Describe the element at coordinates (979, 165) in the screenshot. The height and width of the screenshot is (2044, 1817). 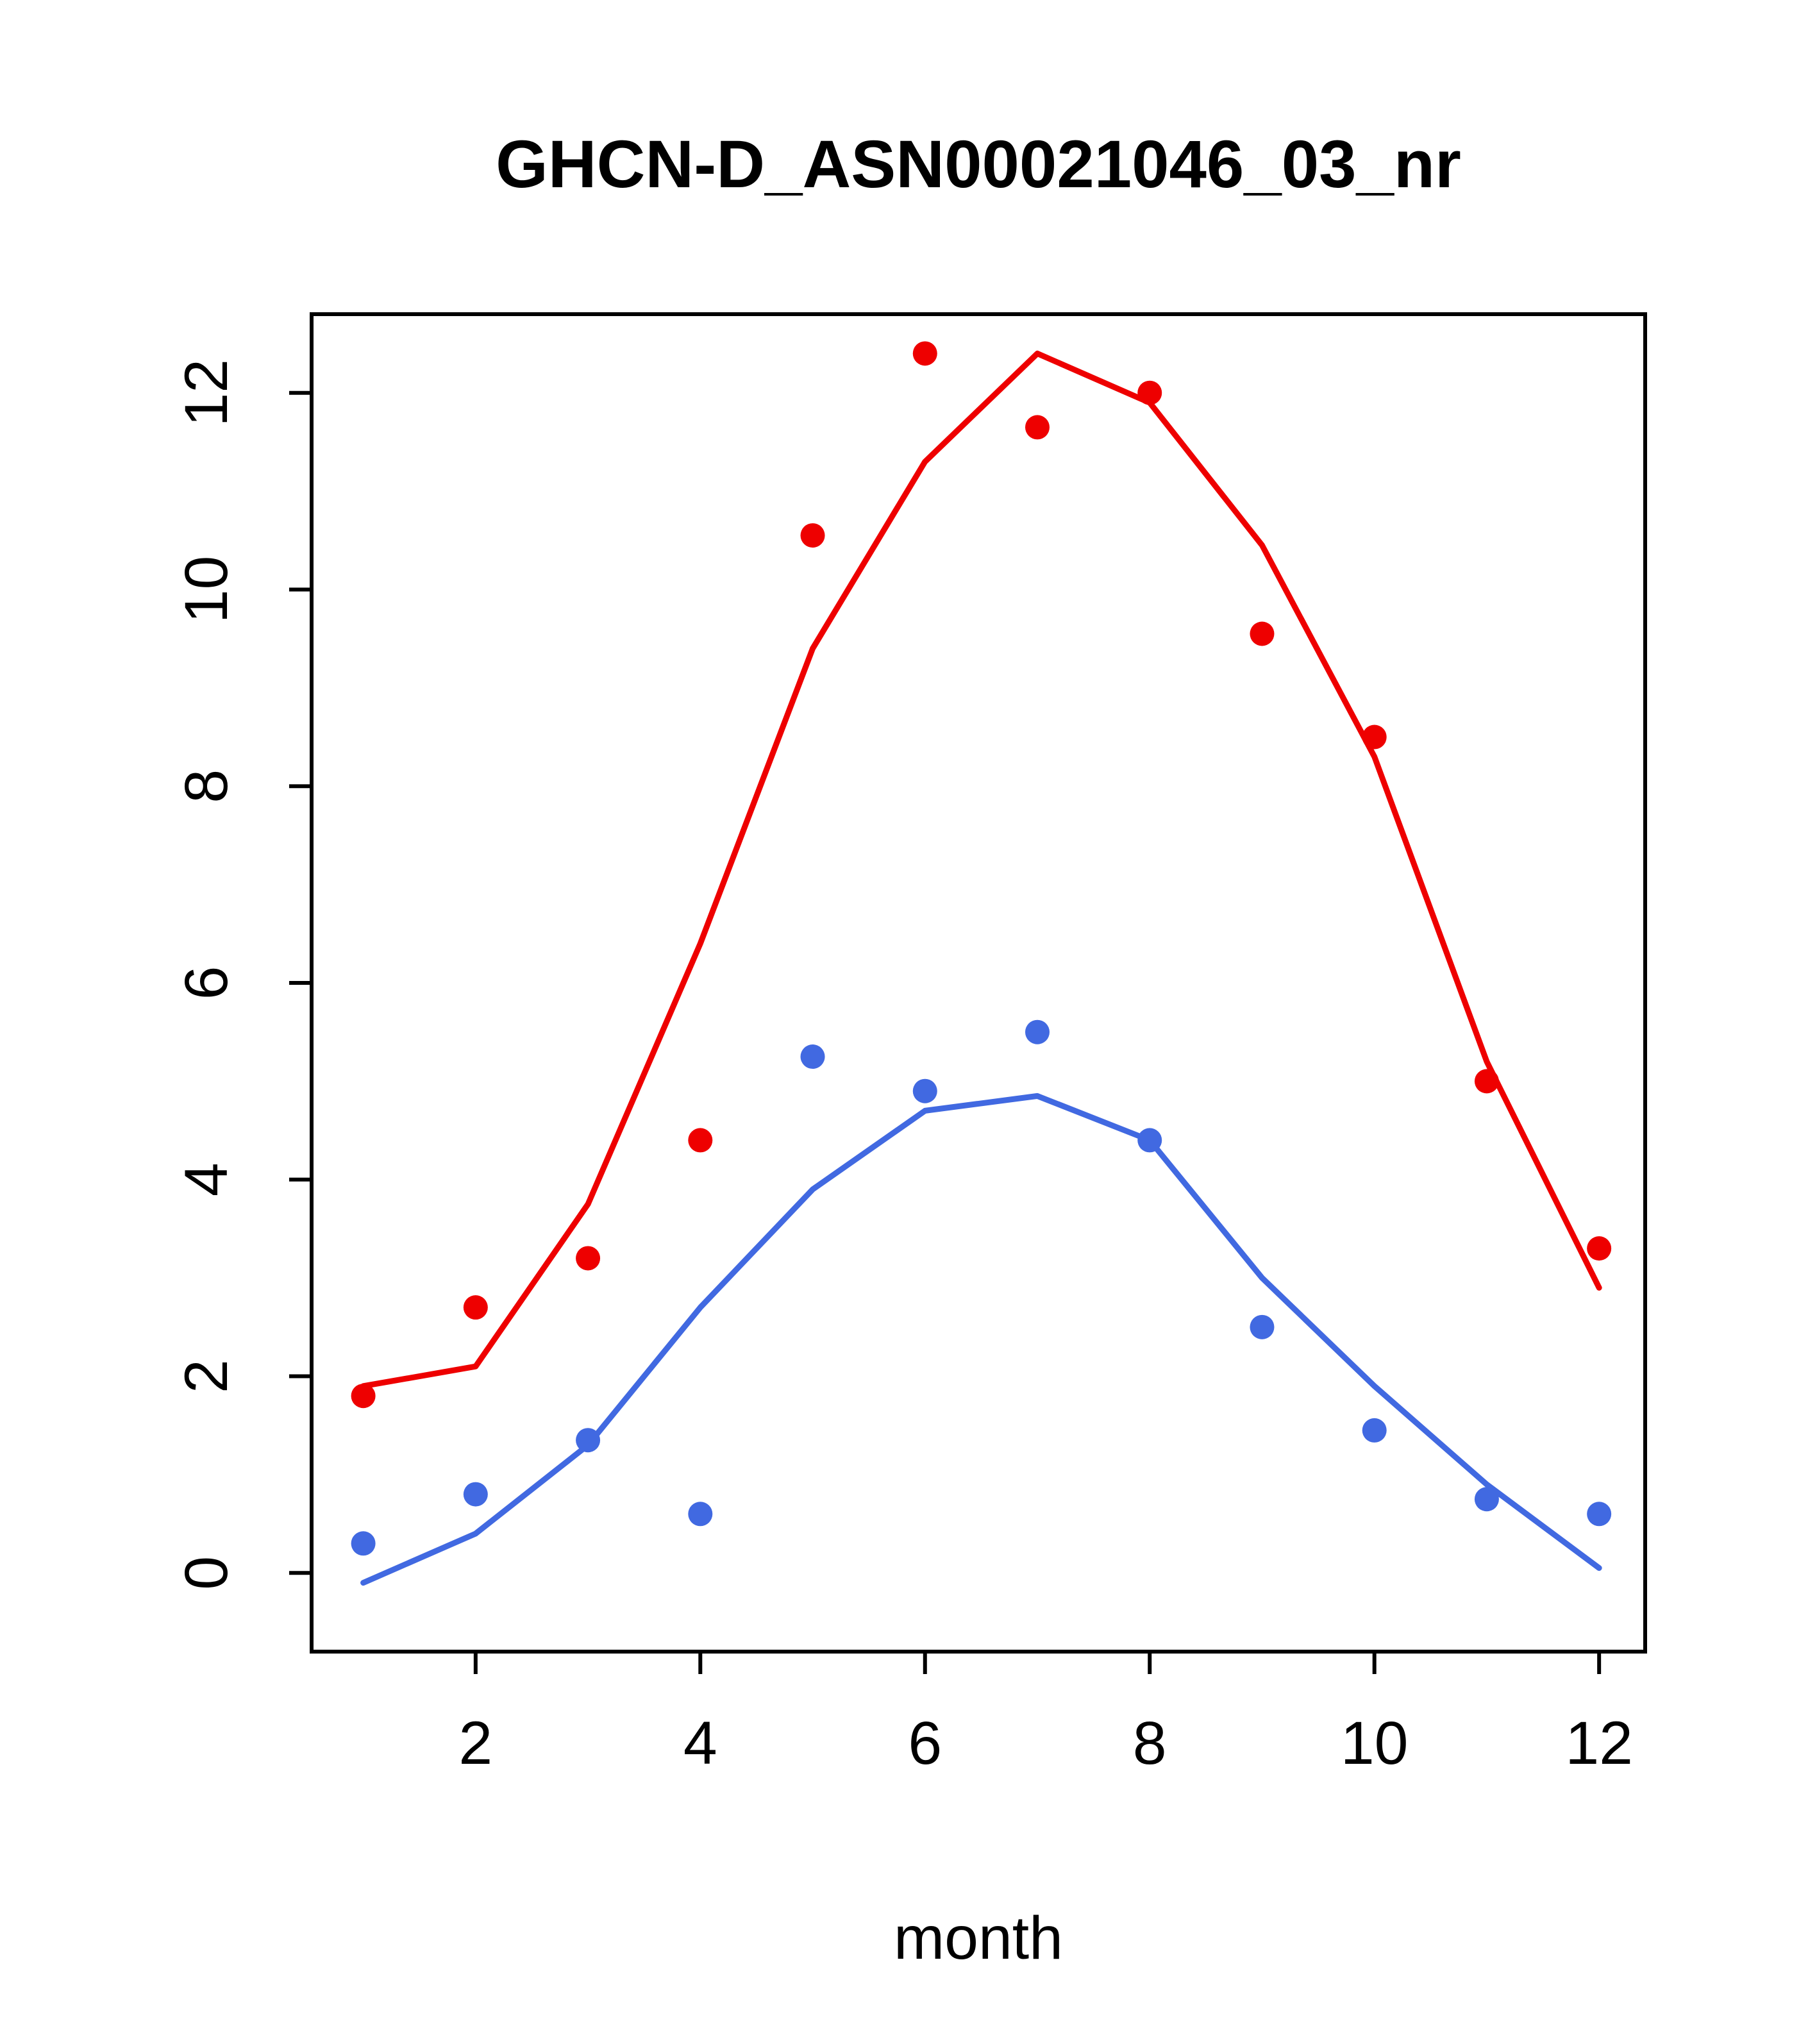
I see `chart-title: GHCN-D_ASN00021046_03_nr` at that location.